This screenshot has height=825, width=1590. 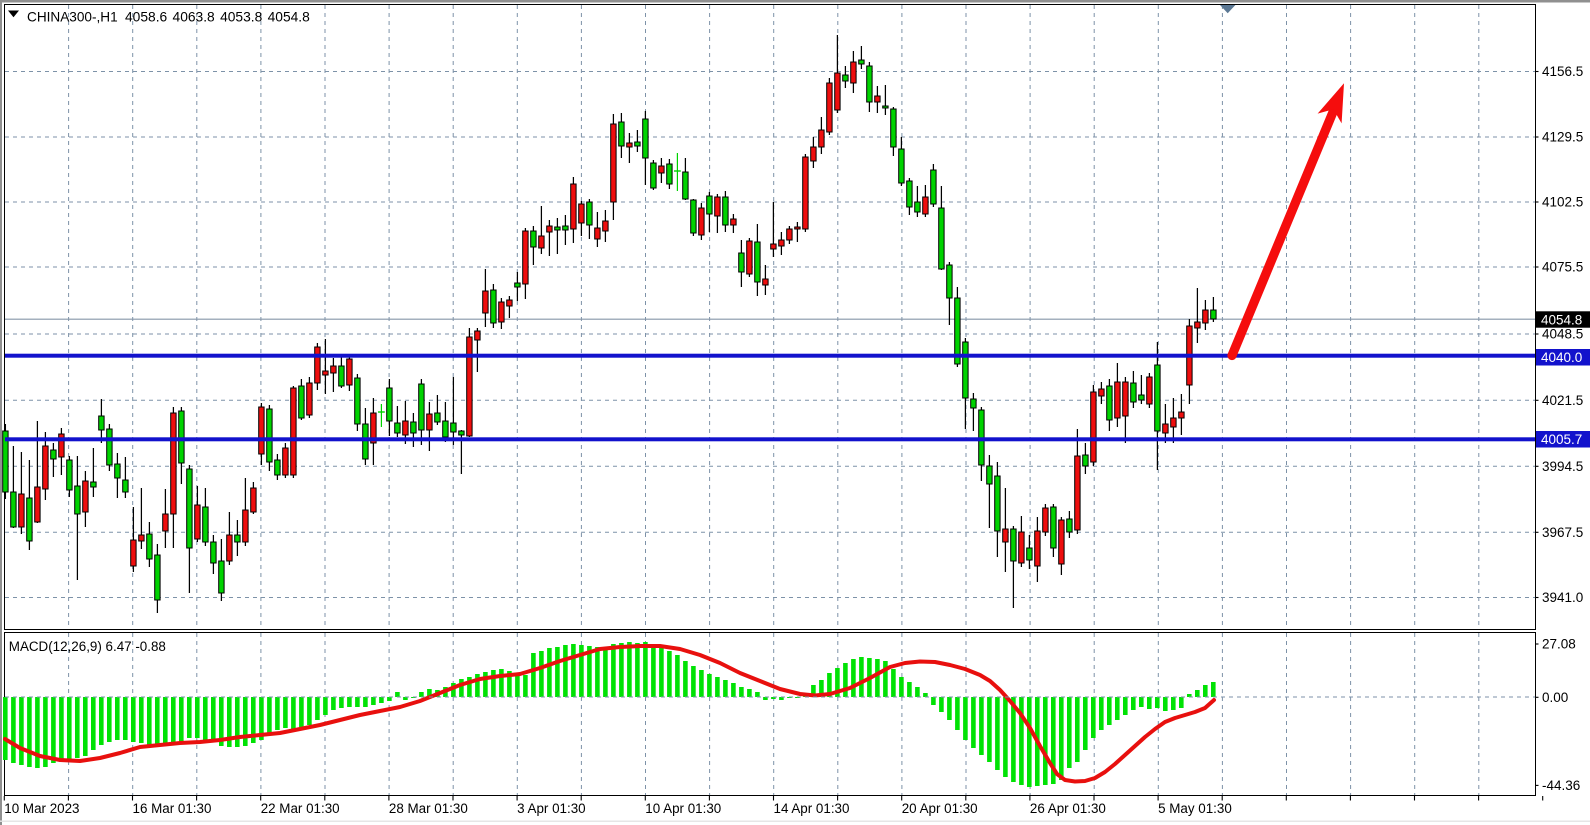 I want to click on svg-text: 4102.5, so click(x=1562, y=202).